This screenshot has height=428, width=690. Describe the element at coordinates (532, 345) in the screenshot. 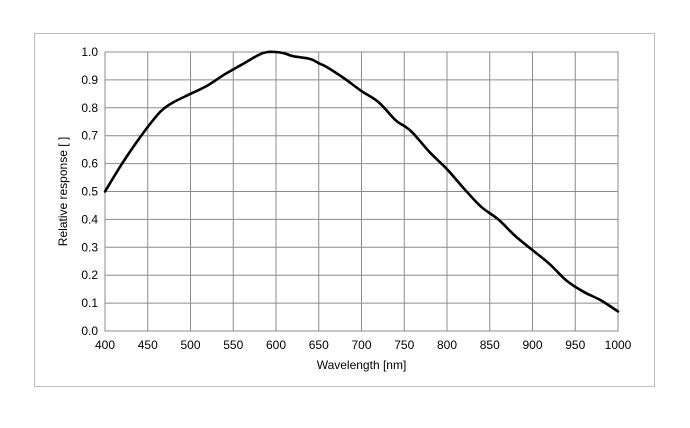

I see `x-tick-label: 900` at that location.